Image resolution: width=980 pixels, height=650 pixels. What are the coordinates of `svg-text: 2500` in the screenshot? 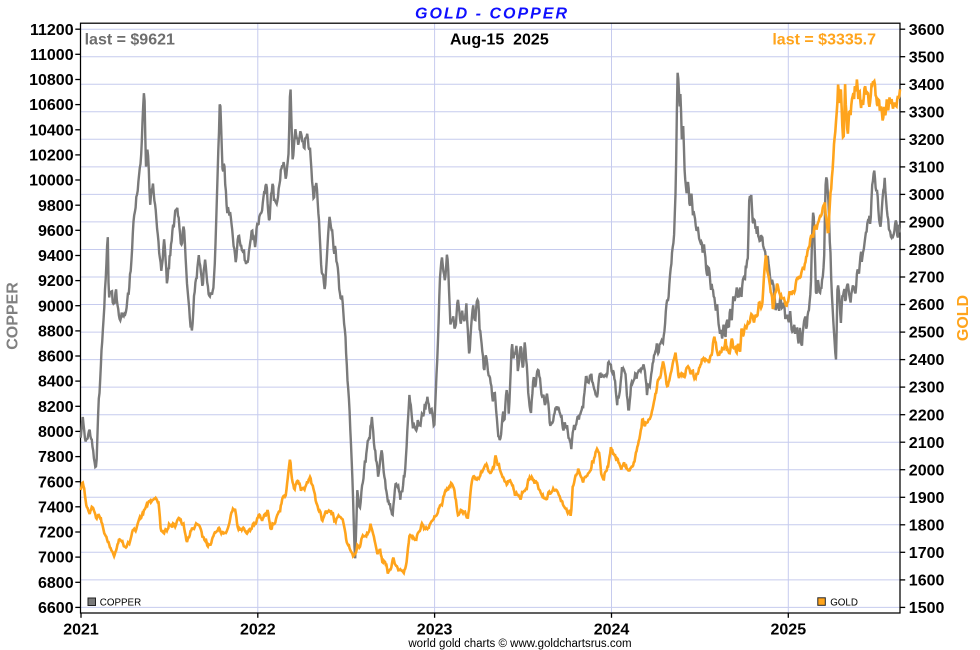 It's located at (927, 333).